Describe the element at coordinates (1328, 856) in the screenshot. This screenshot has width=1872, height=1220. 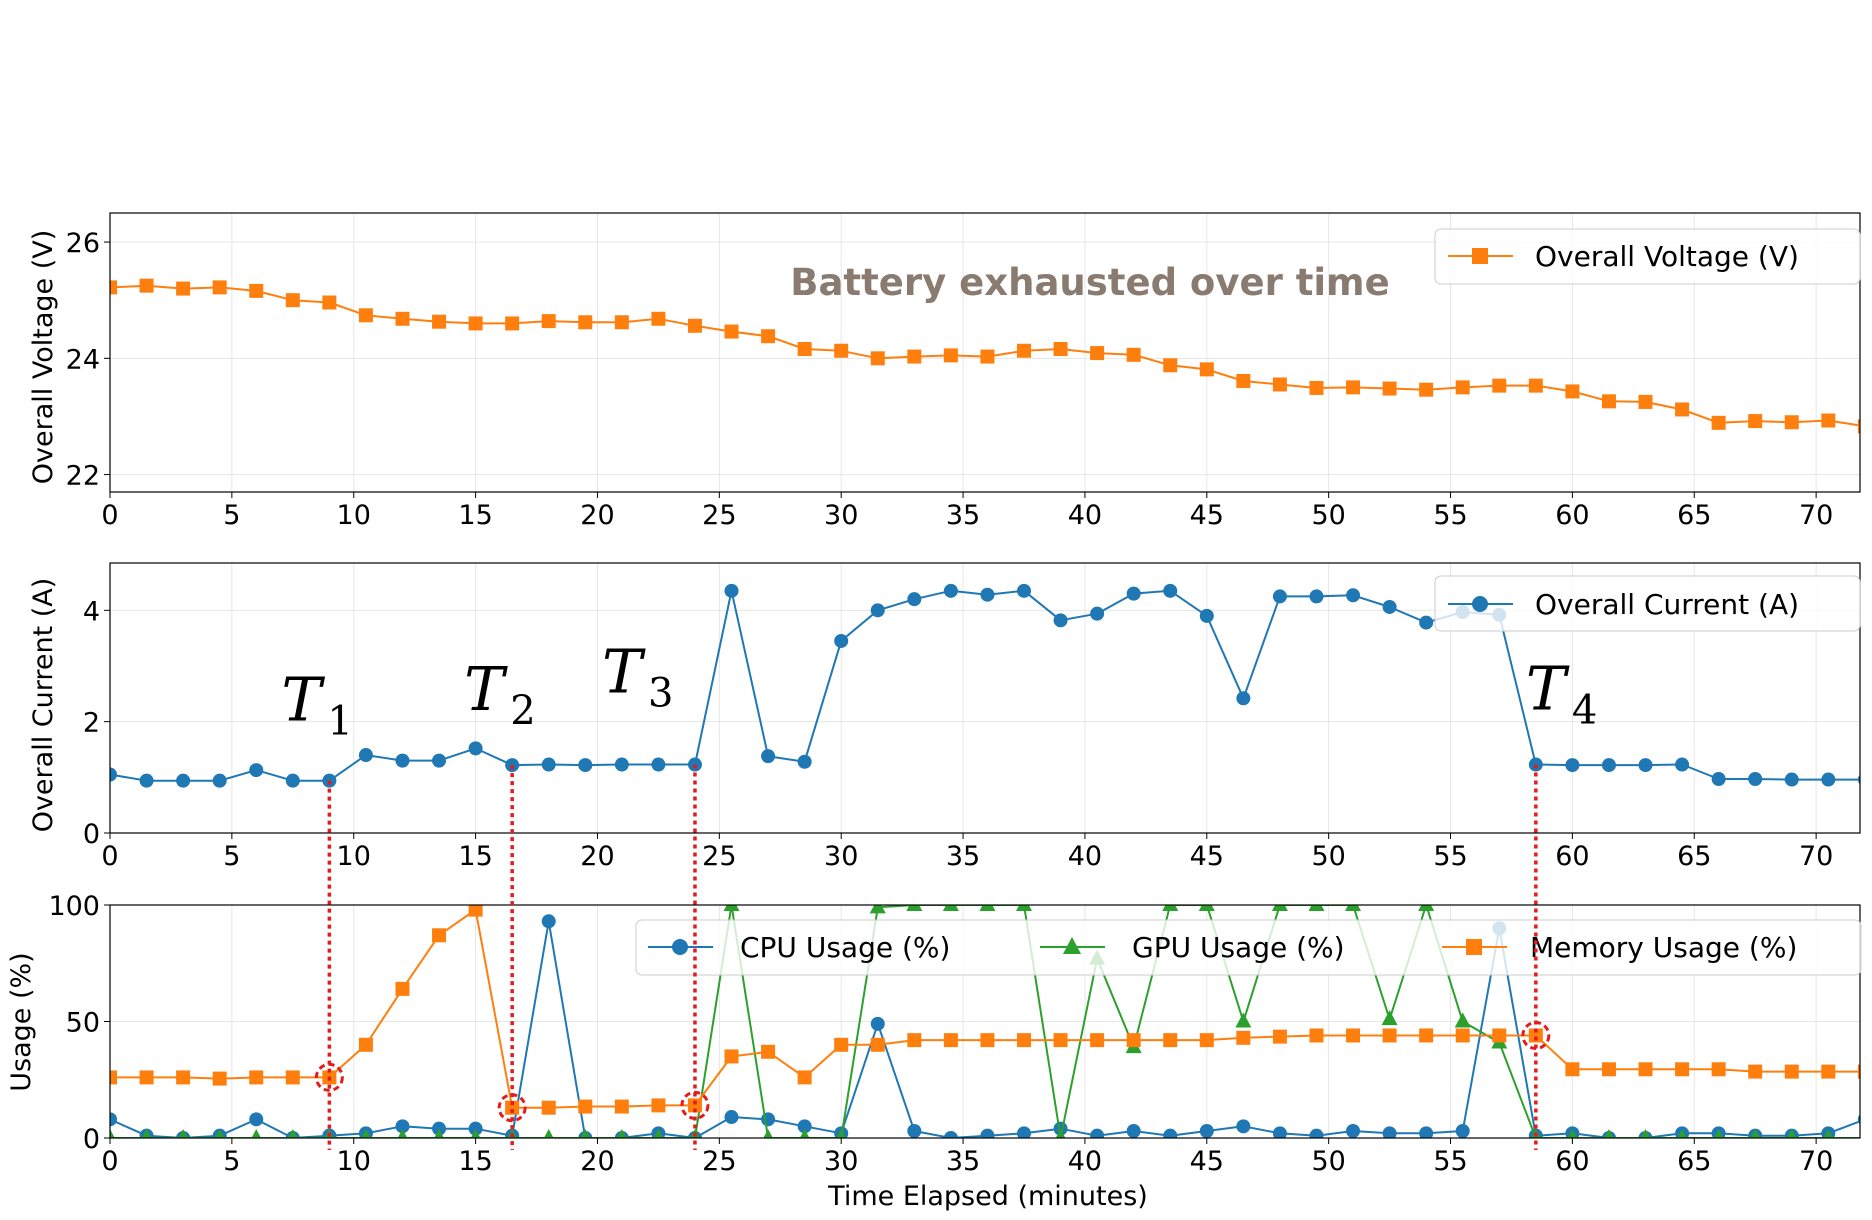
I see `x-tick-label-1-10: 50` at that location.